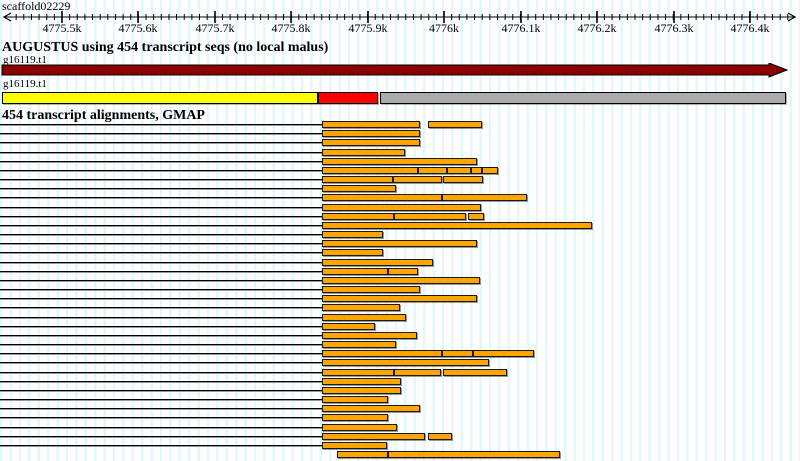 The height and width of the screenshot is (461, 800). I want to click on track-title-gmap: 454 transcript alignments, GMAP, so click(103, 115).